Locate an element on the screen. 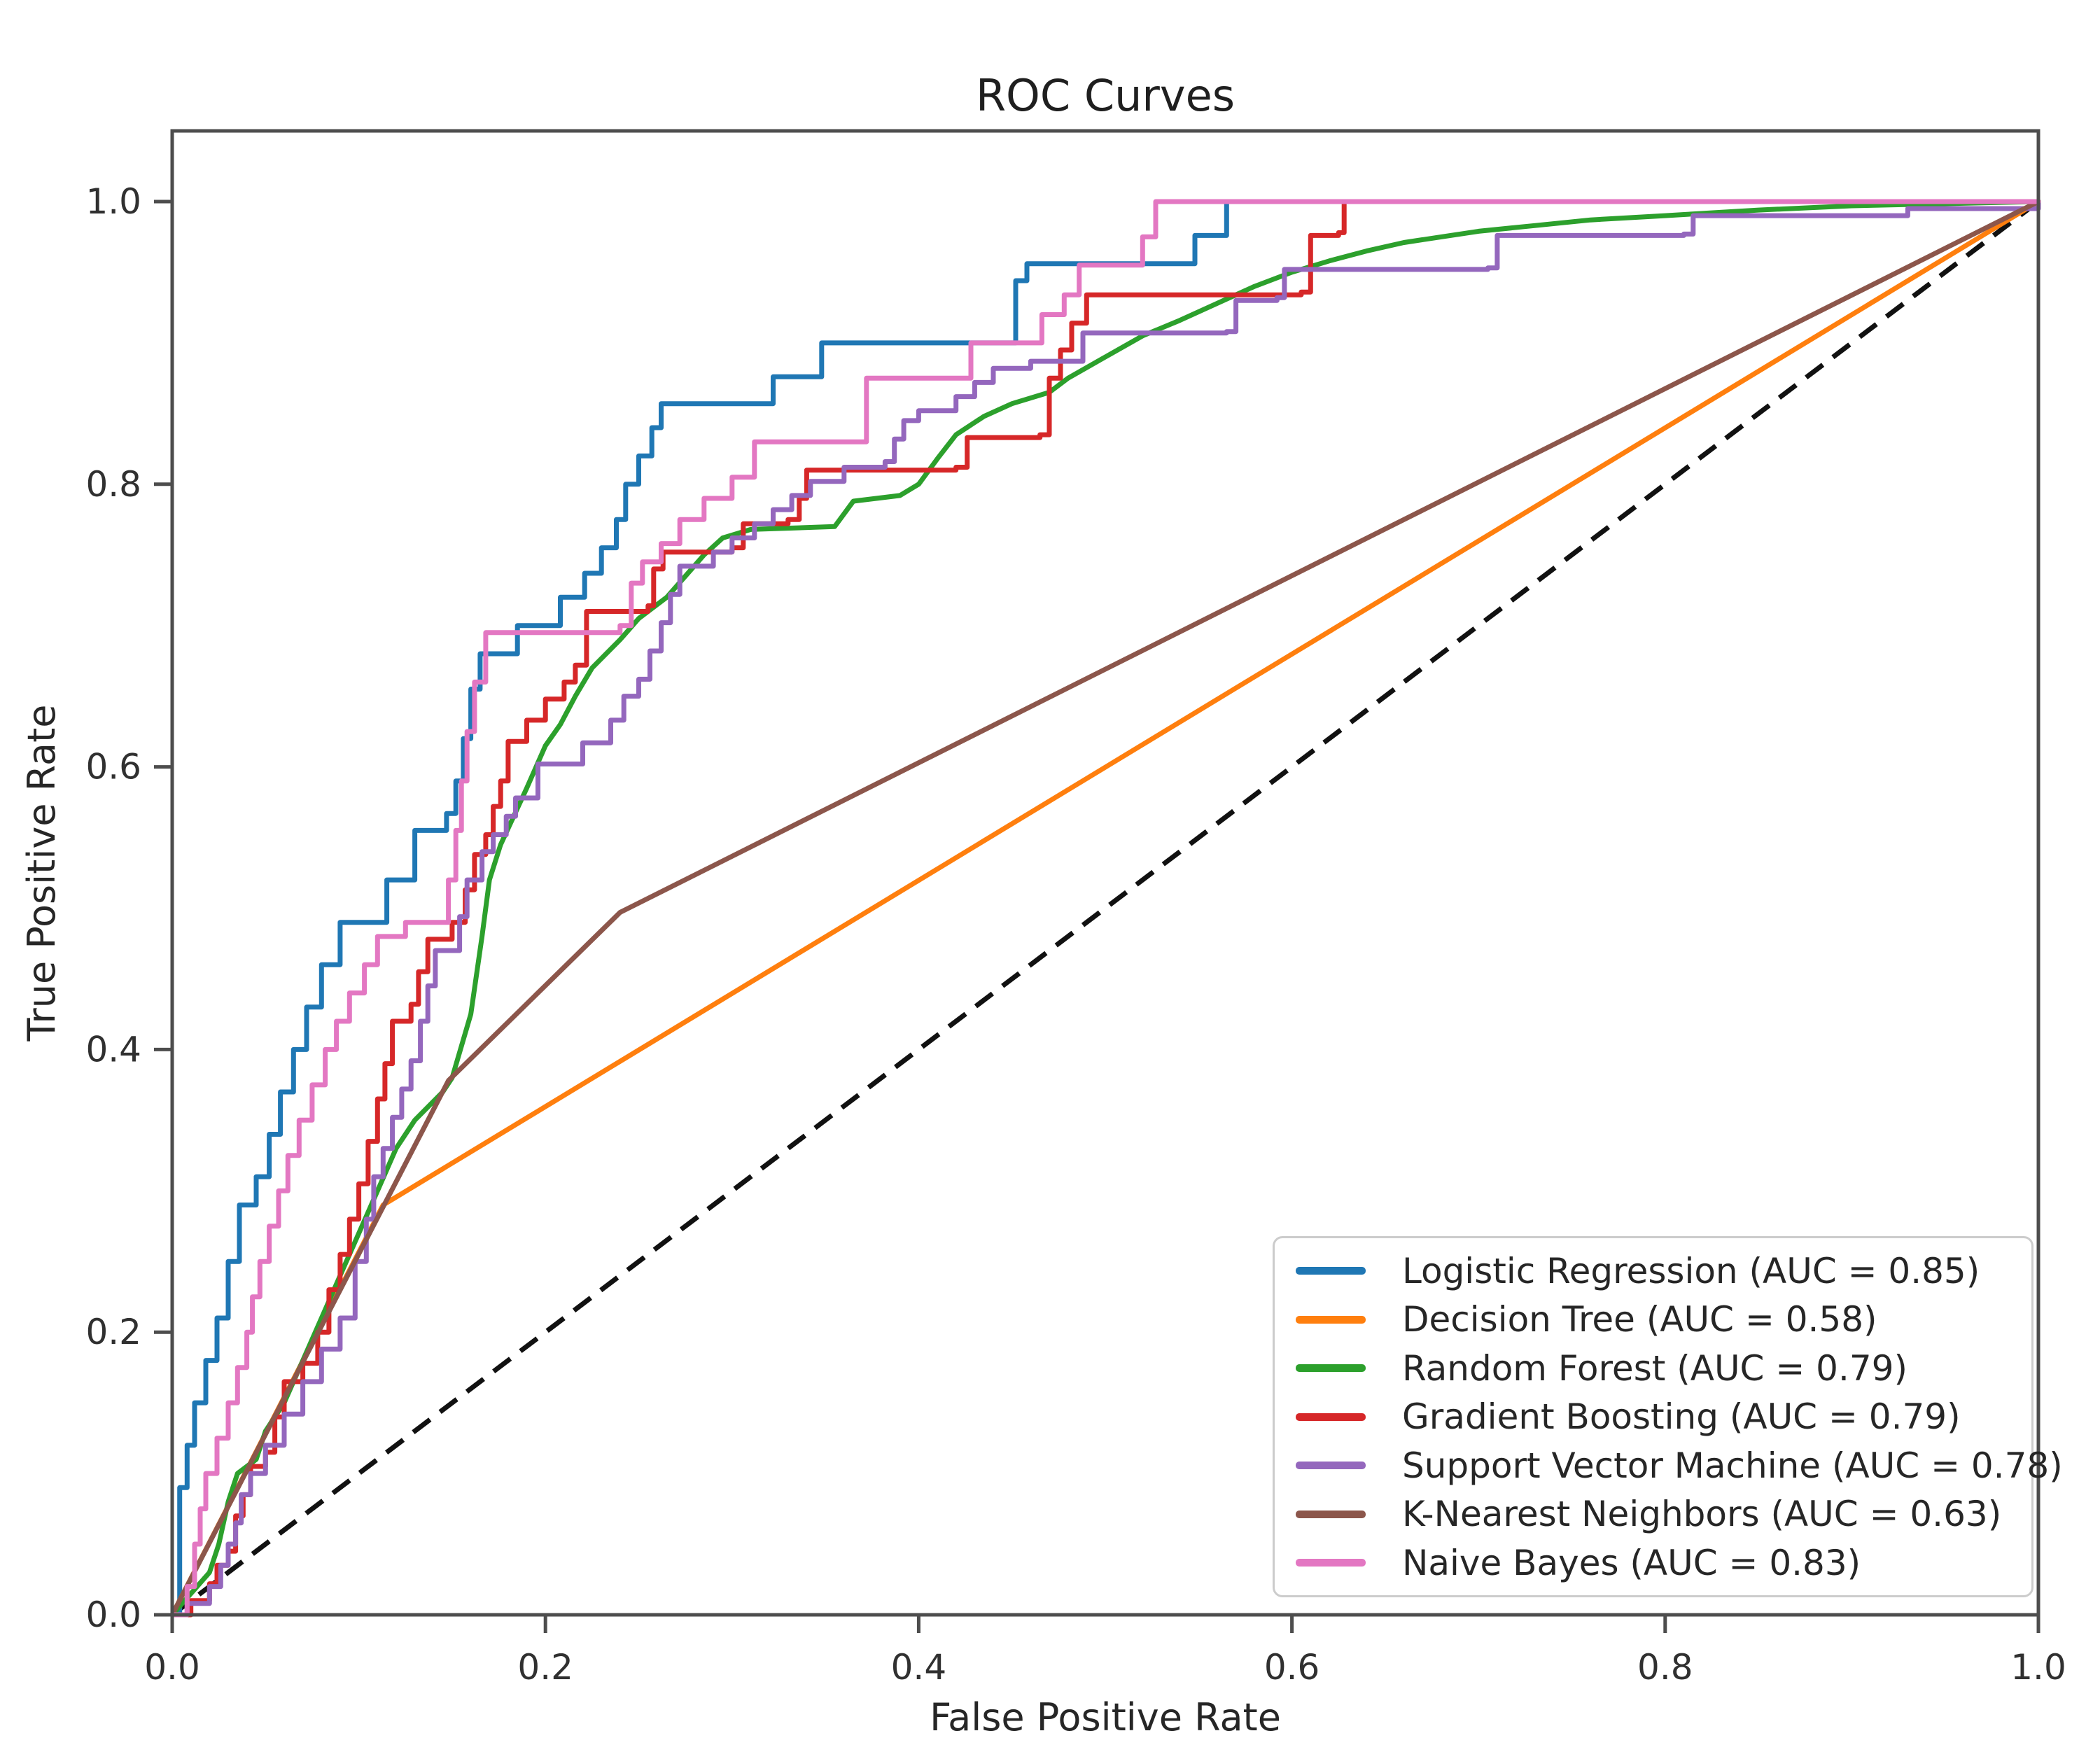  y-axis-label: True Positive Rate is located at coordinates (42, 873).